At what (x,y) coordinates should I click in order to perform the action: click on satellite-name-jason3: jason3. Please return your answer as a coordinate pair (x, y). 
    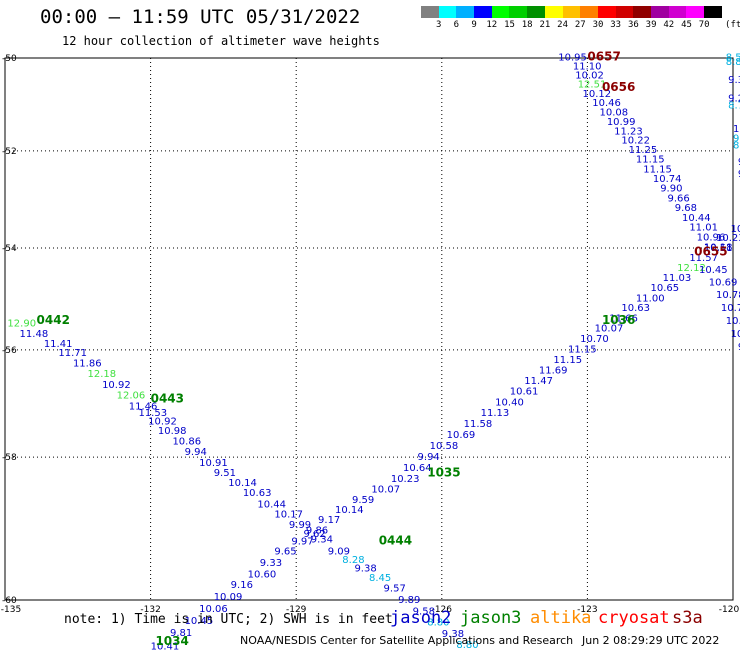
    Looking at the image, I should click on (491, 618).